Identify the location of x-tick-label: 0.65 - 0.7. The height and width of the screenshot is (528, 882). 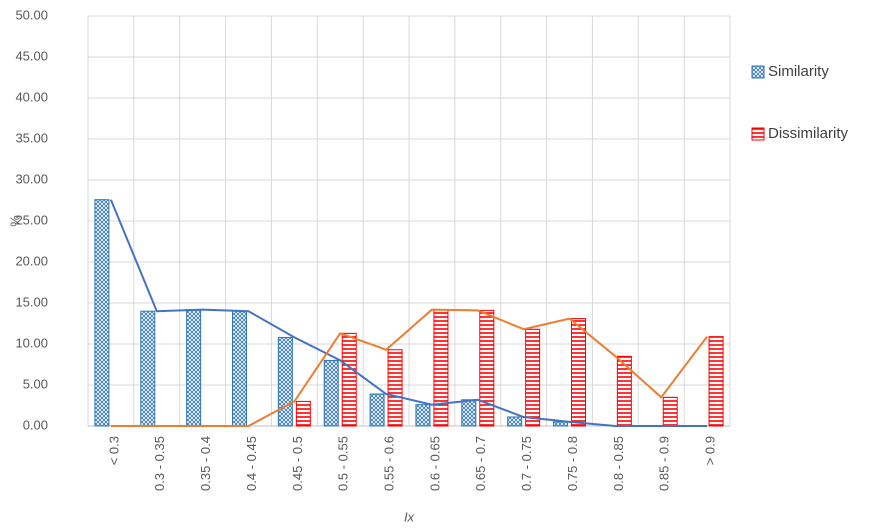
(480, 463).